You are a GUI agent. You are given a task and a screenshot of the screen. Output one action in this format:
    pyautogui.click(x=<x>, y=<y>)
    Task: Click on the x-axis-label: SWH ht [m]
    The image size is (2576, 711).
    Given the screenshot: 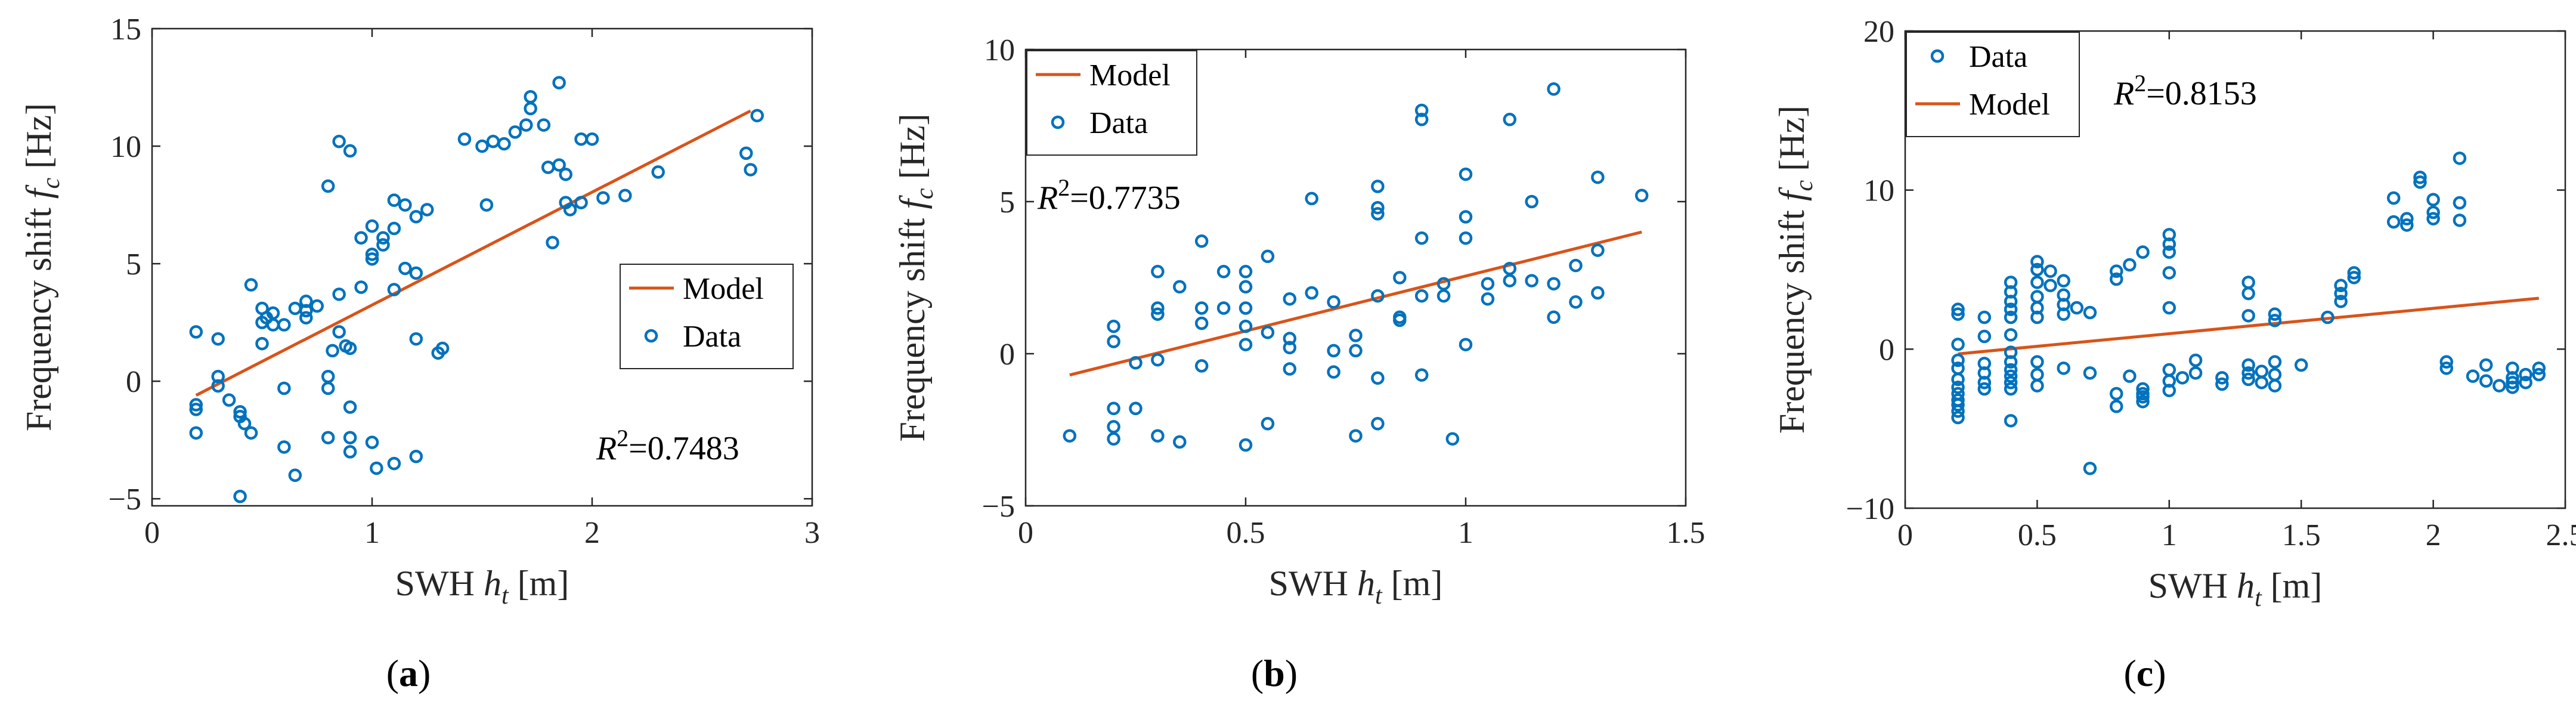 What is the action you would take?
    pyautogui.click(x=2235, y=589)
    